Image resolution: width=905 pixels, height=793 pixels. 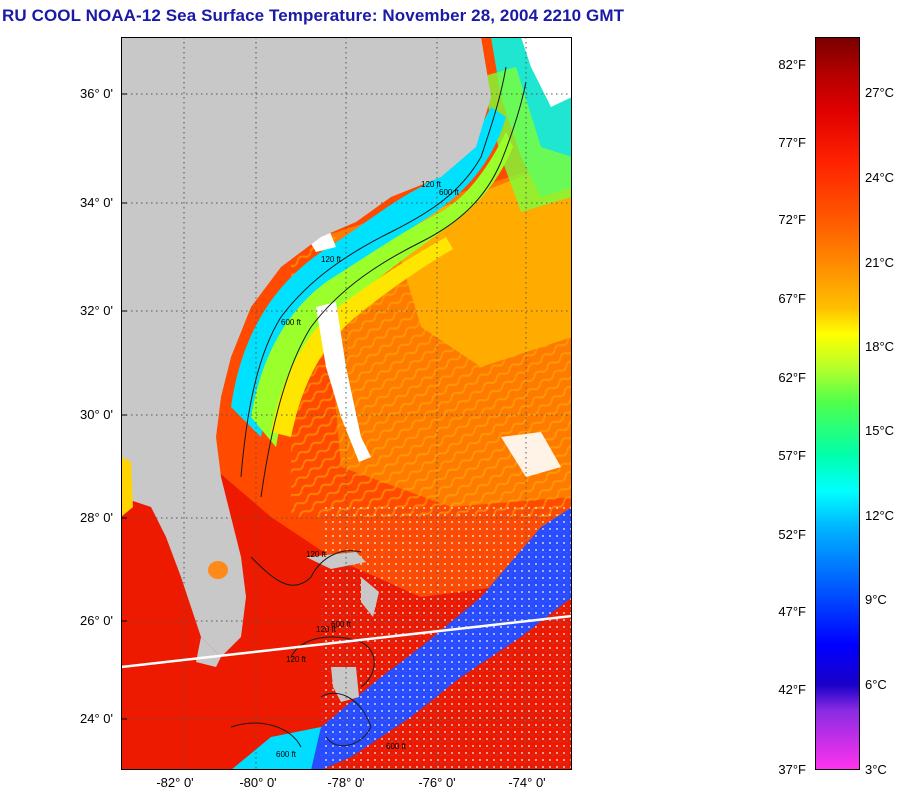 What do you see at coordinates (127, 487) in the screenshot?
I see `land-gulf-coast-left` at bounding box center [127, 487].